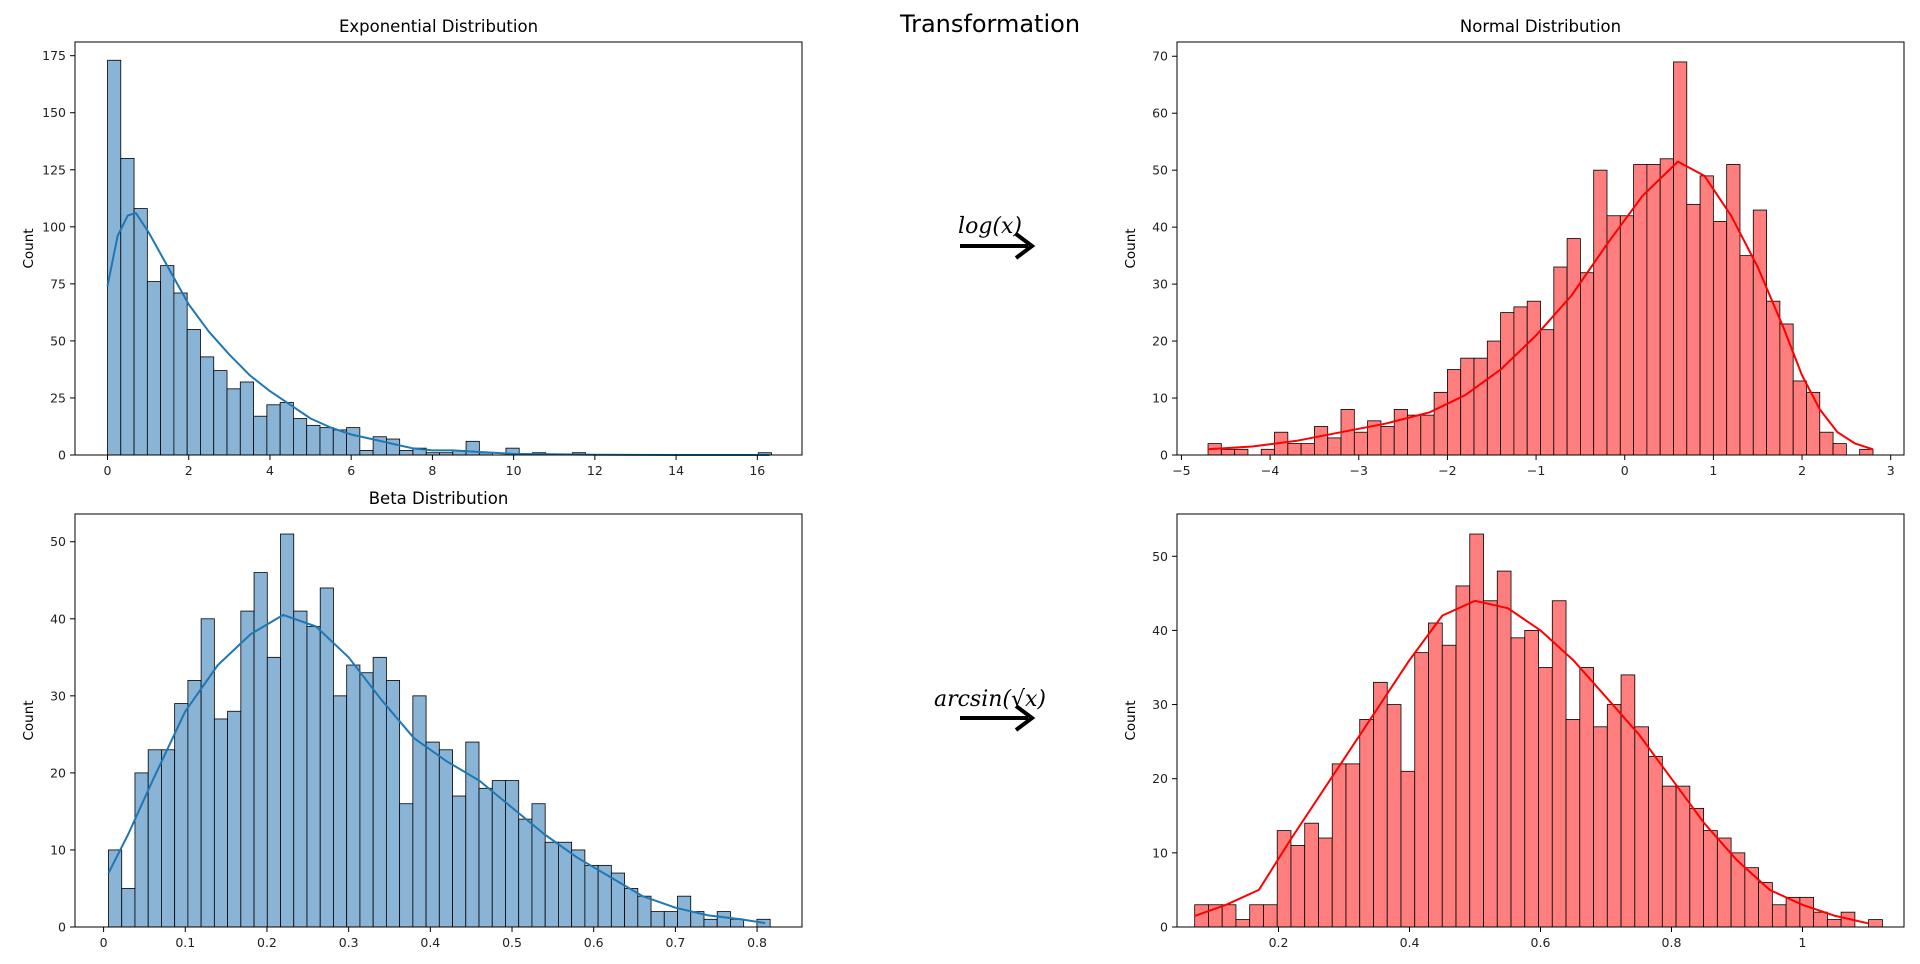  I want to click on y-tick-label: 70, so click(1160, 56).